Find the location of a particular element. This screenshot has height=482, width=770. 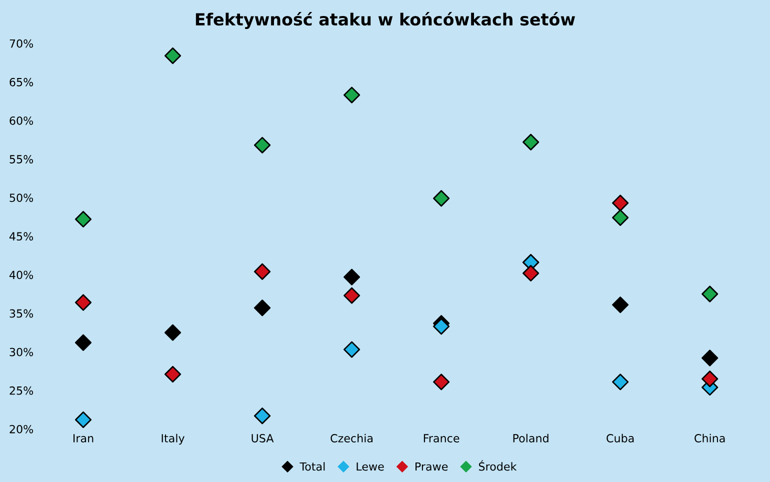

y-tick-label: 55% is located at coordinates (22, 159).